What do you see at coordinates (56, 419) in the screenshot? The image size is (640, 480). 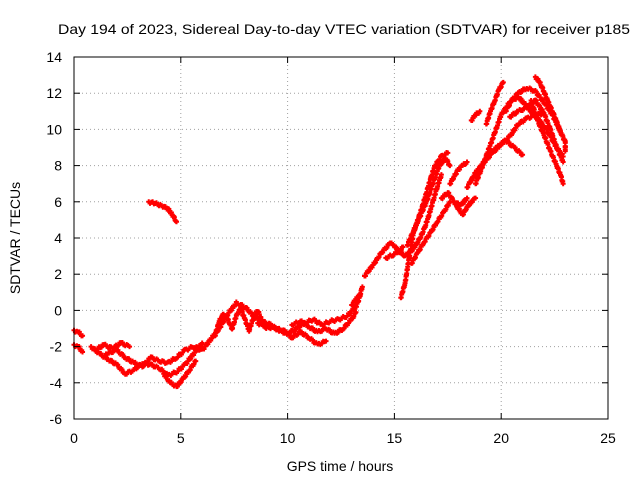 I see `y-tick-label: -6` at bounding box center [56, 419].